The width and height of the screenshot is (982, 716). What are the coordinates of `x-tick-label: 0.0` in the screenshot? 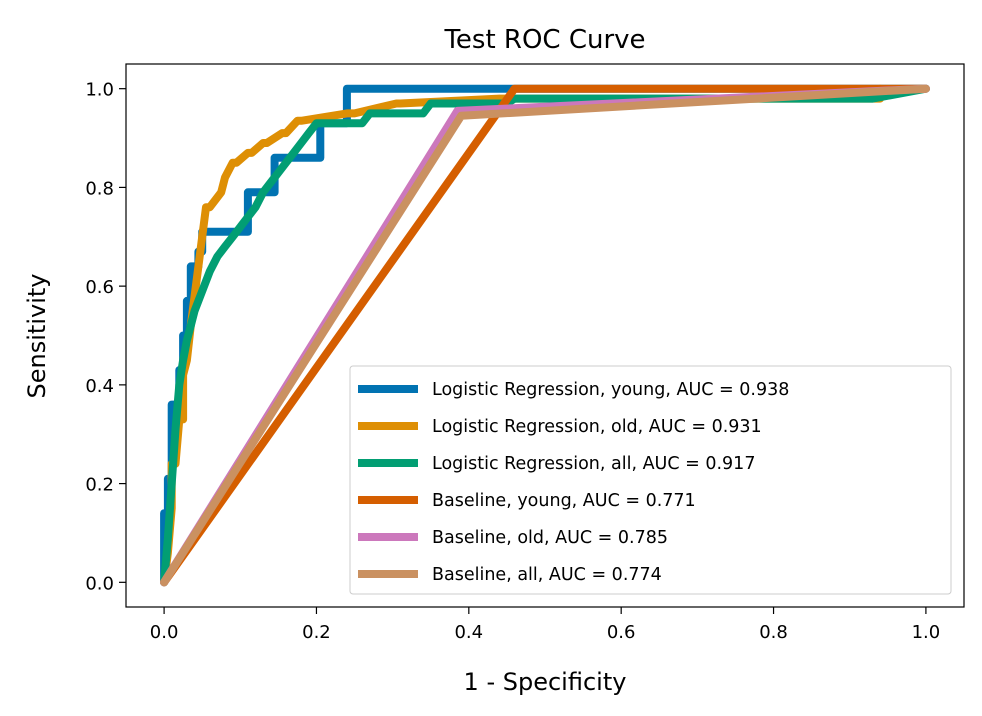 It's located at (164, 632).